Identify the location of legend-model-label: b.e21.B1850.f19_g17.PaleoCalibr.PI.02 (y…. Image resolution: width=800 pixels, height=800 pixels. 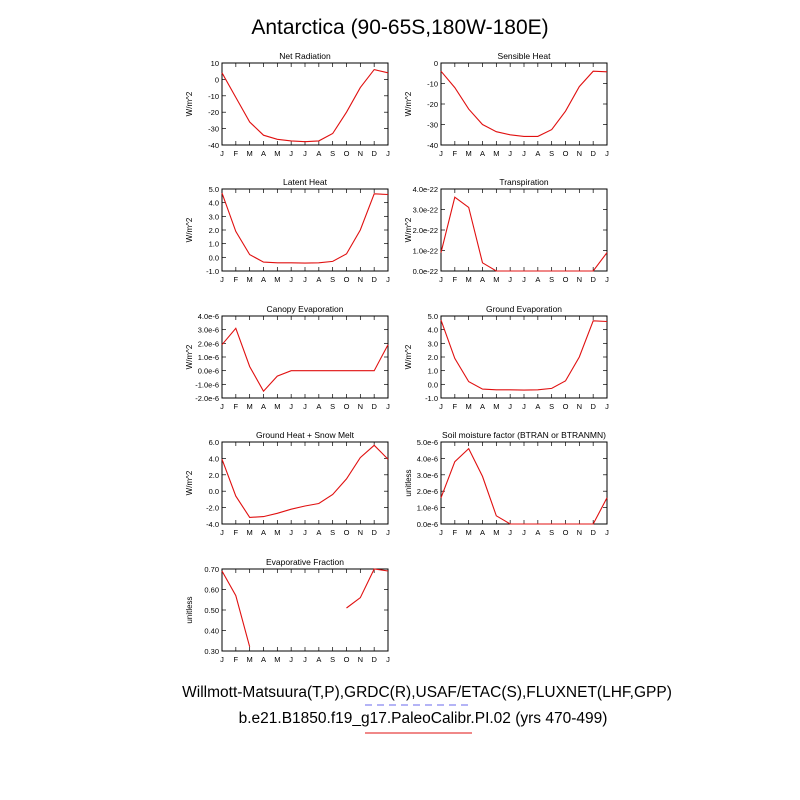
(423, 718).